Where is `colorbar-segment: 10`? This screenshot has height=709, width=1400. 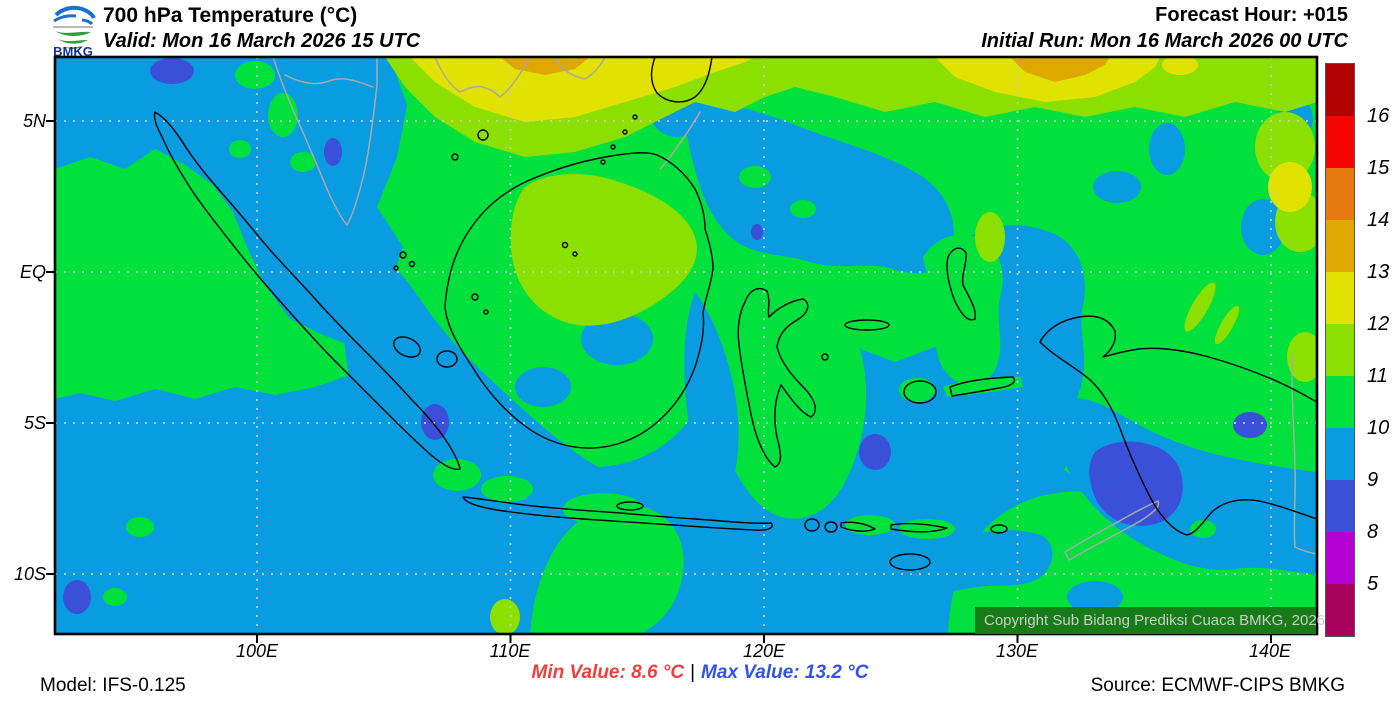
colorbar-segment: 10 is located at coordinates (1357, 407).